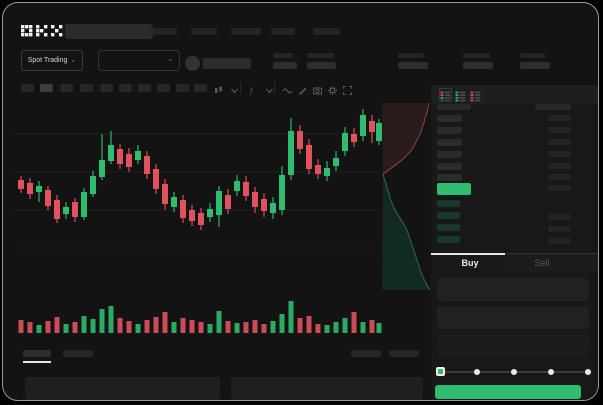 The height and width of the screenshot is (405, 603). Describe the element at coordinates (52, 60) in the screenshot. I see `market-type-dropdown: Spot Trading ⌄` at that location.